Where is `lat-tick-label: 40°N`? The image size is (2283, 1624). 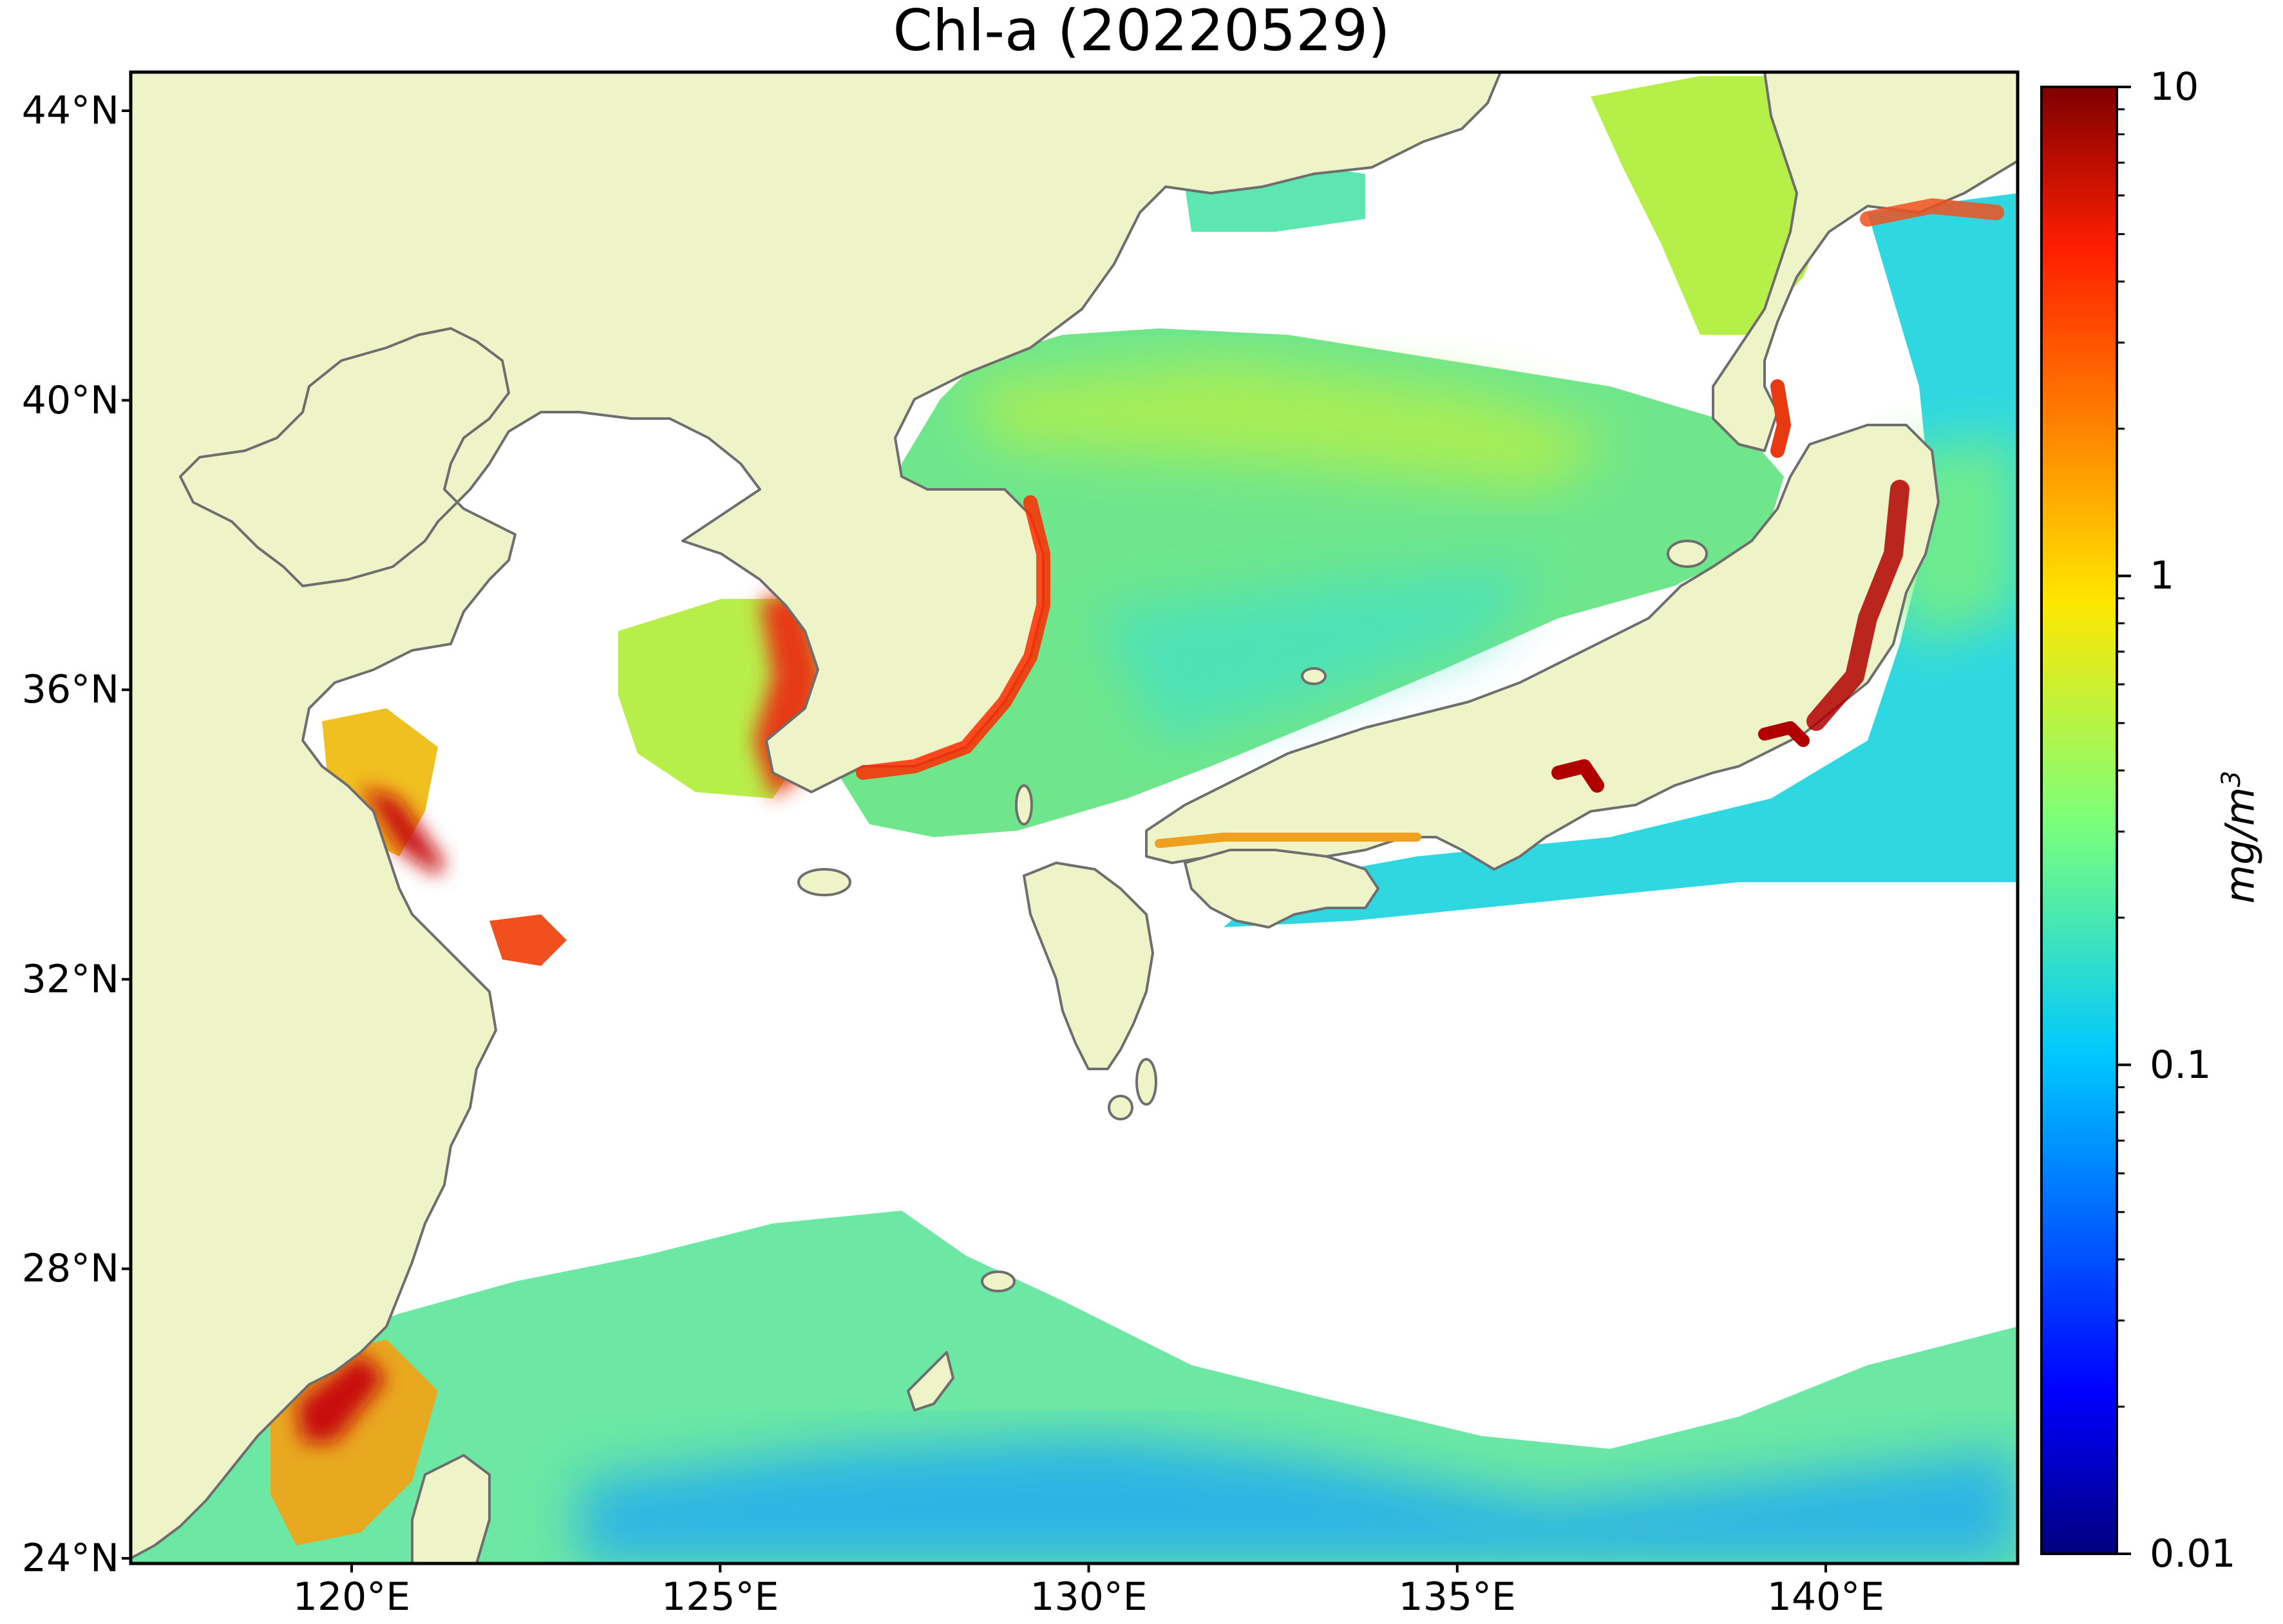 lat-tick-label: 40°N is located at coordinates (70, 400).